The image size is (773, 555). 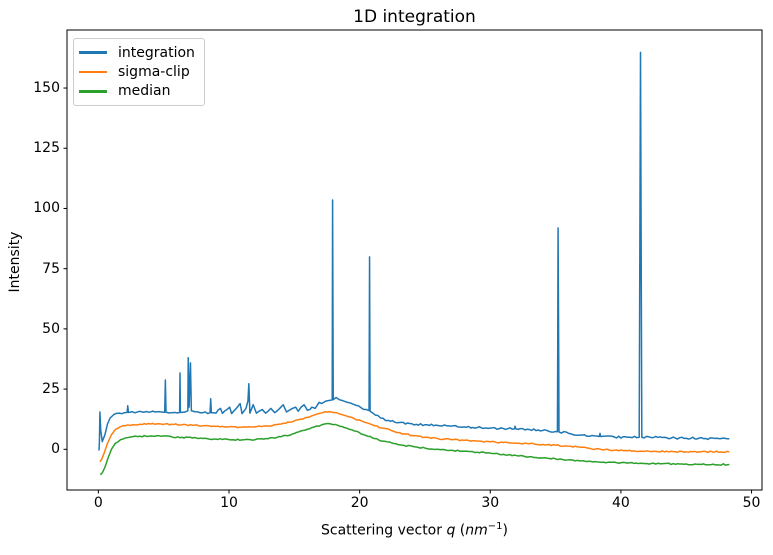 What do you see at coordinates (93, 72) in the screenshot?
I see `sigma-clip-line-swatch` at bounding box center [93, 72].